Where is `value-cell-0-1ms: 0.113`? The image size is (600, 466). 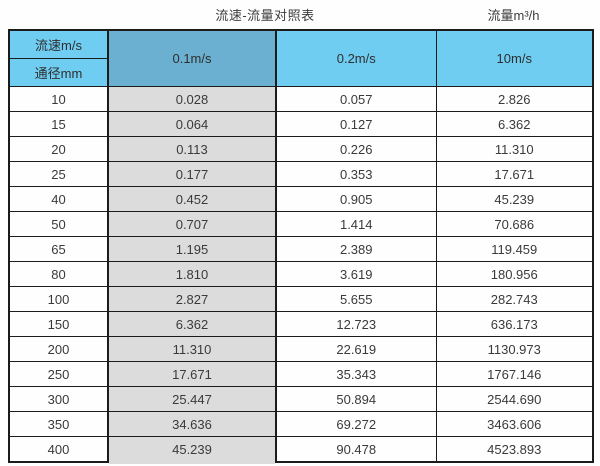 value-cell-0-1ms: 0.113 is located at coordinates (192, 149).